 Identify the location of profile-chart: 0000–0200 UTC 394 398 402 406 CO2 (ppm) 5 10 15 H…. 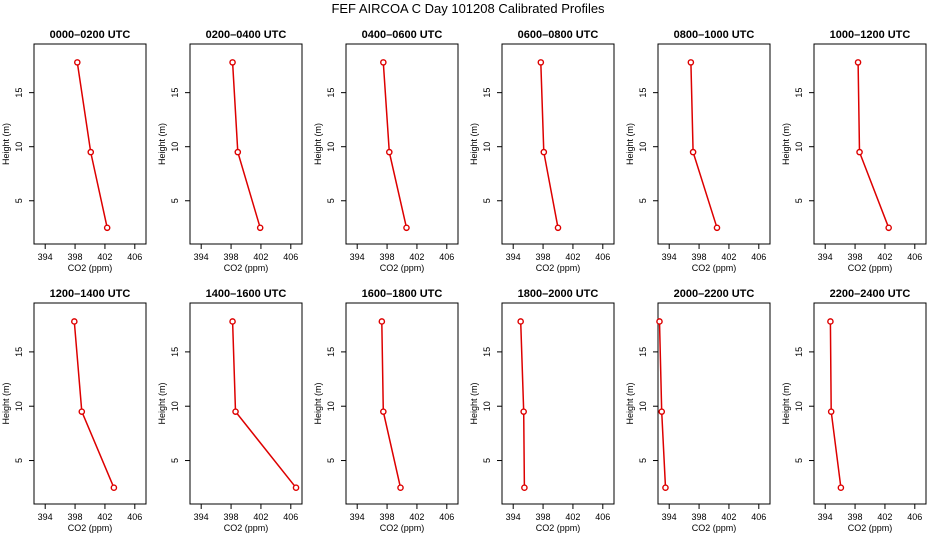
(74, 151).